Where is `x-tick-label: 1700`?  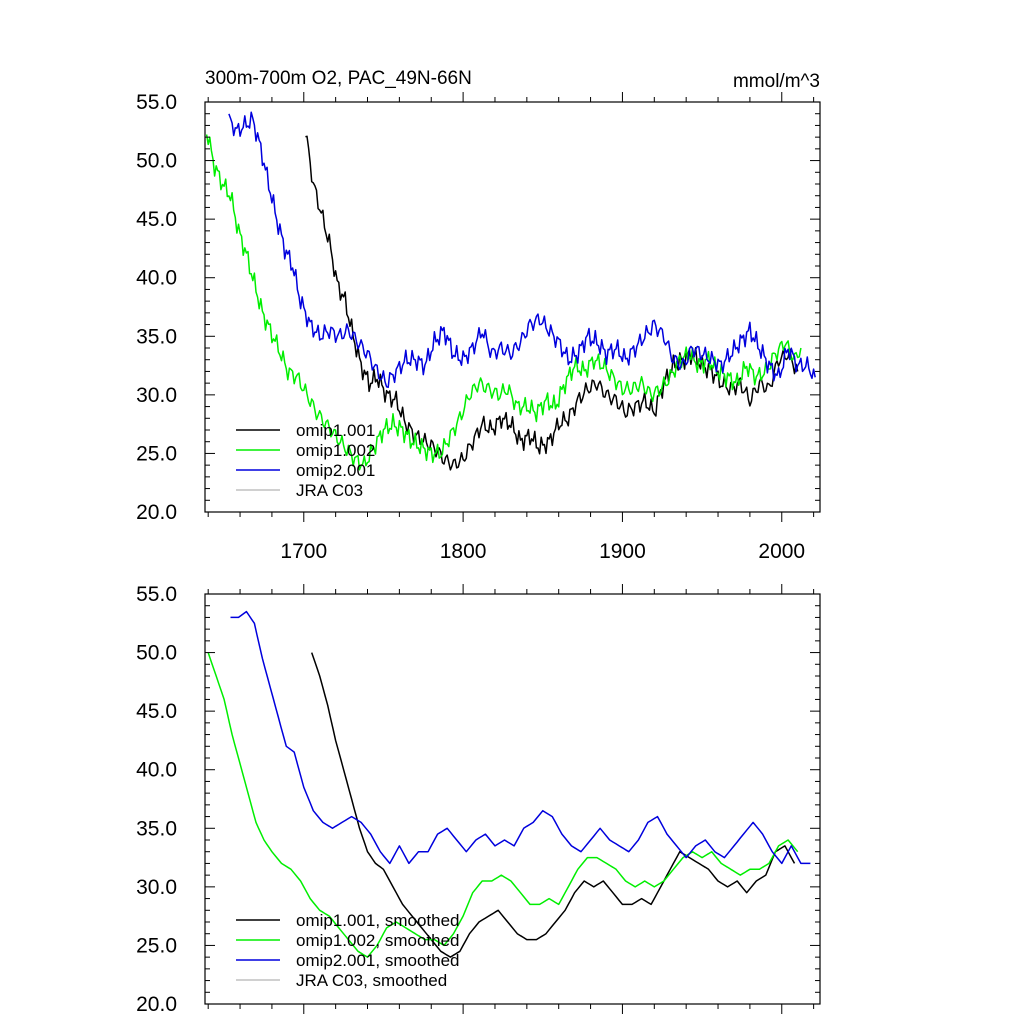 x-tick-label: 1700 is located at coordinates (303, 551).